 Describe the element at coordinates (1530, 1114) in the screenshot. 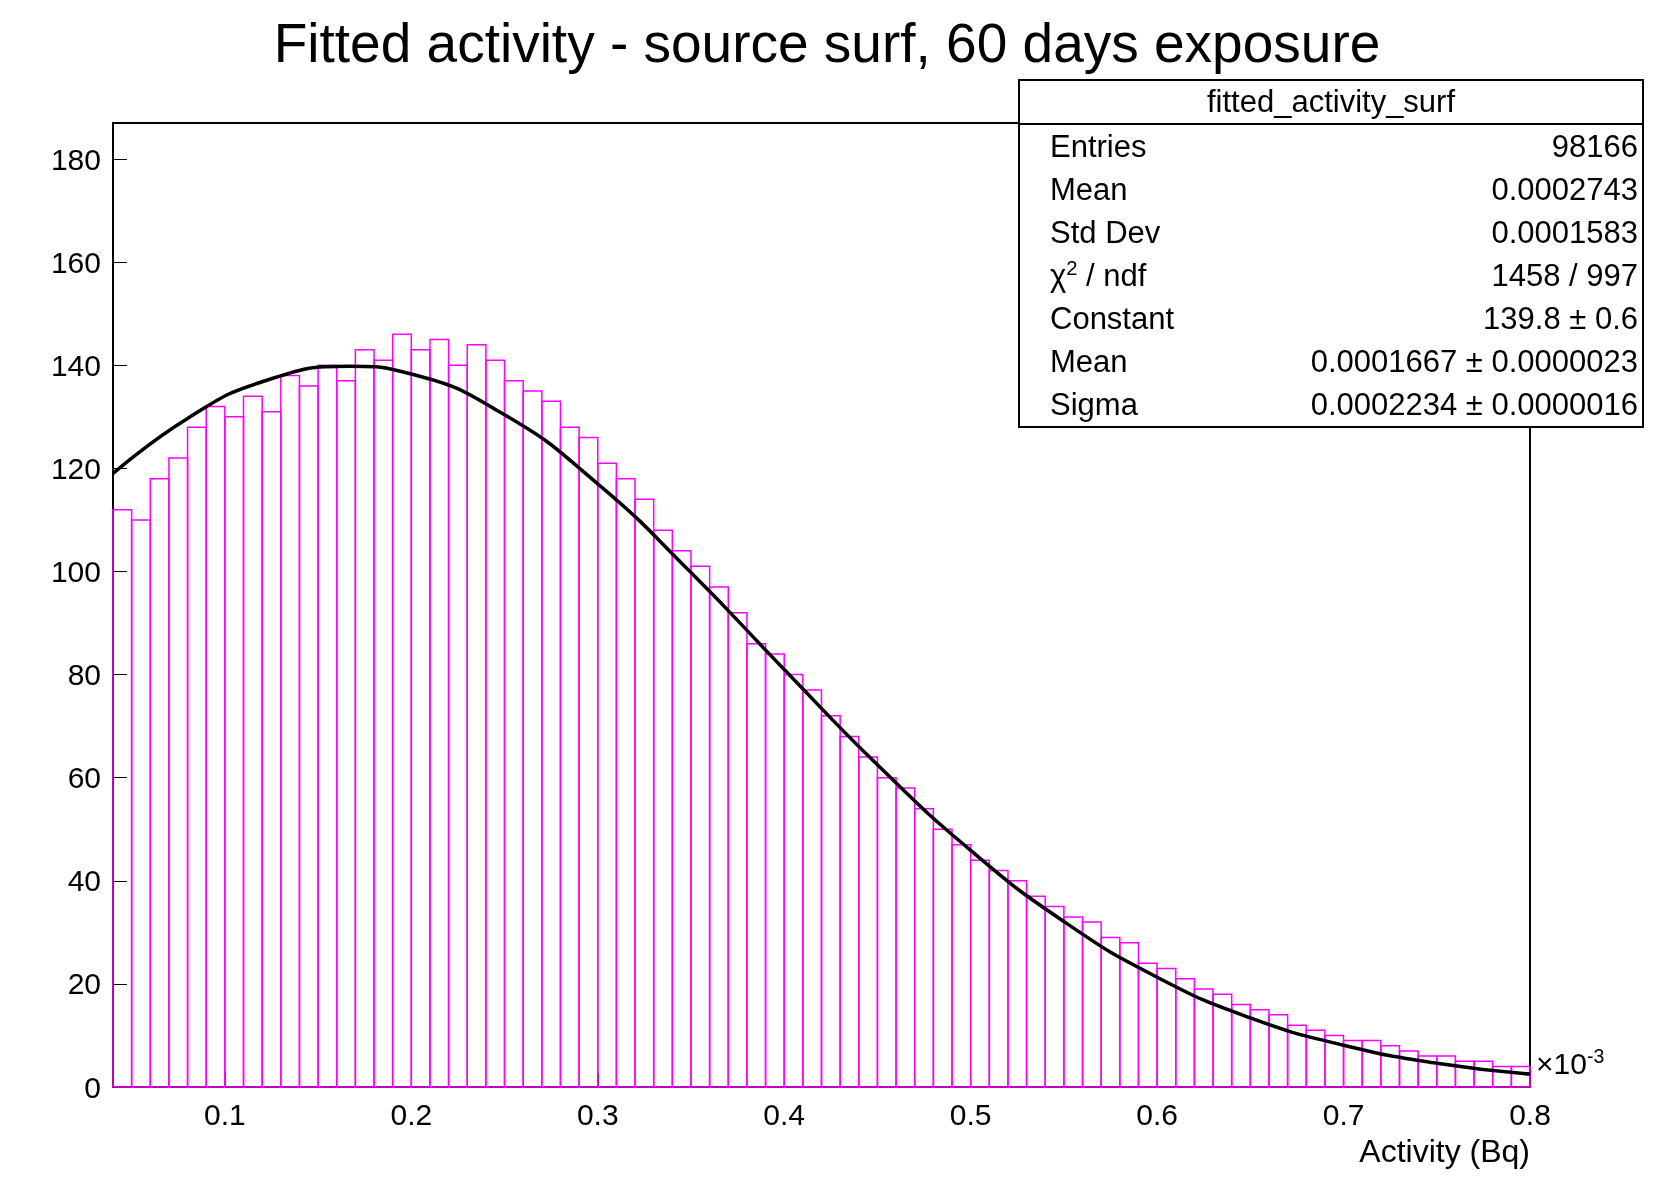

I see `x-tick-label: 0.8` at that location.